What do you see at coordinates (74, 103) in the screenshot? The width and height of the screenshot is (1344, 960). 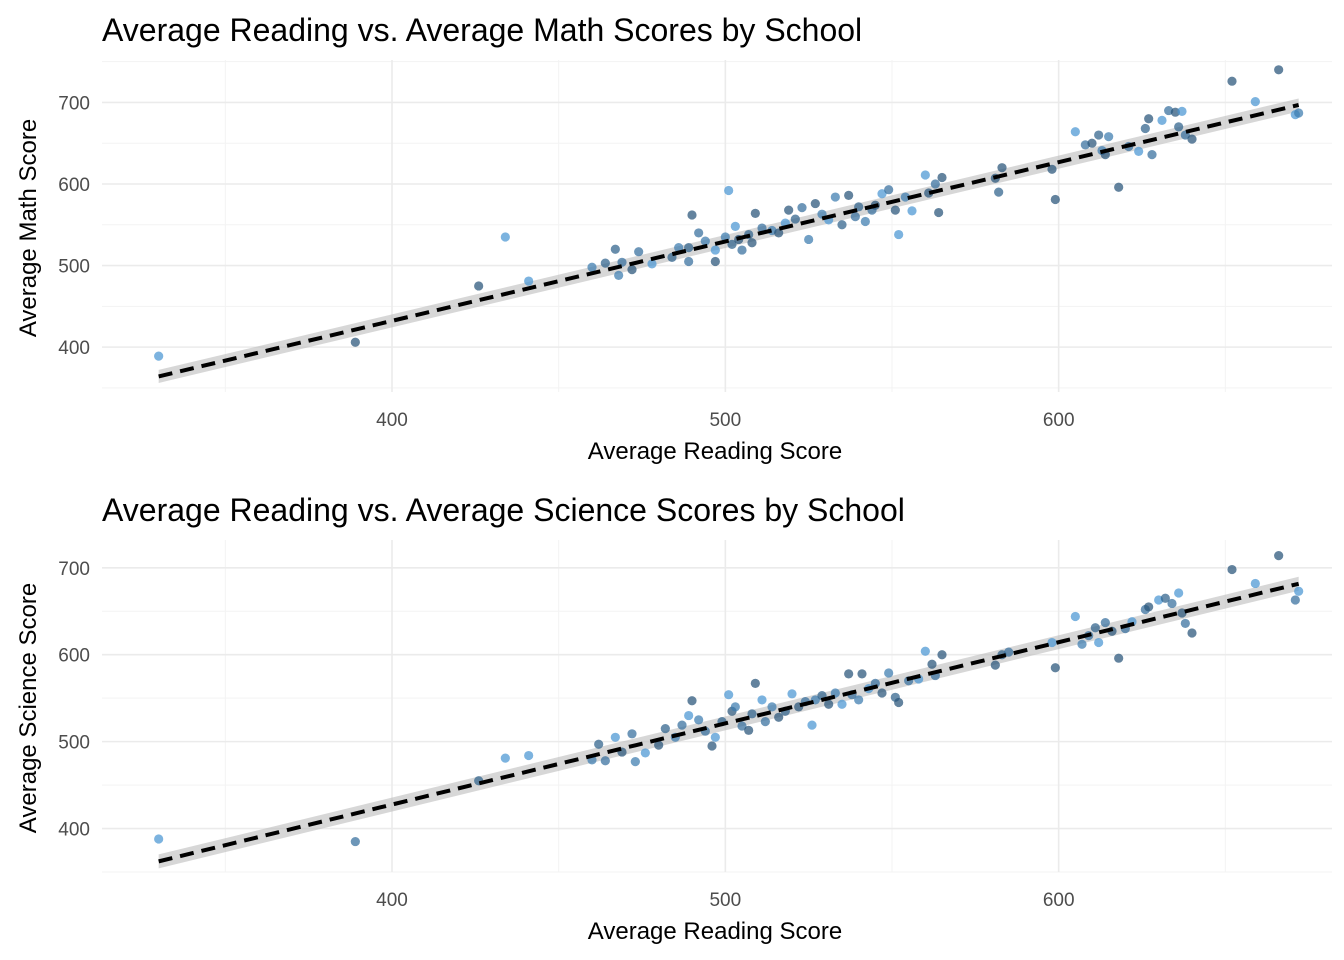 I see `math-y-tick-label-700: 700` at bounding box center [74, 103].